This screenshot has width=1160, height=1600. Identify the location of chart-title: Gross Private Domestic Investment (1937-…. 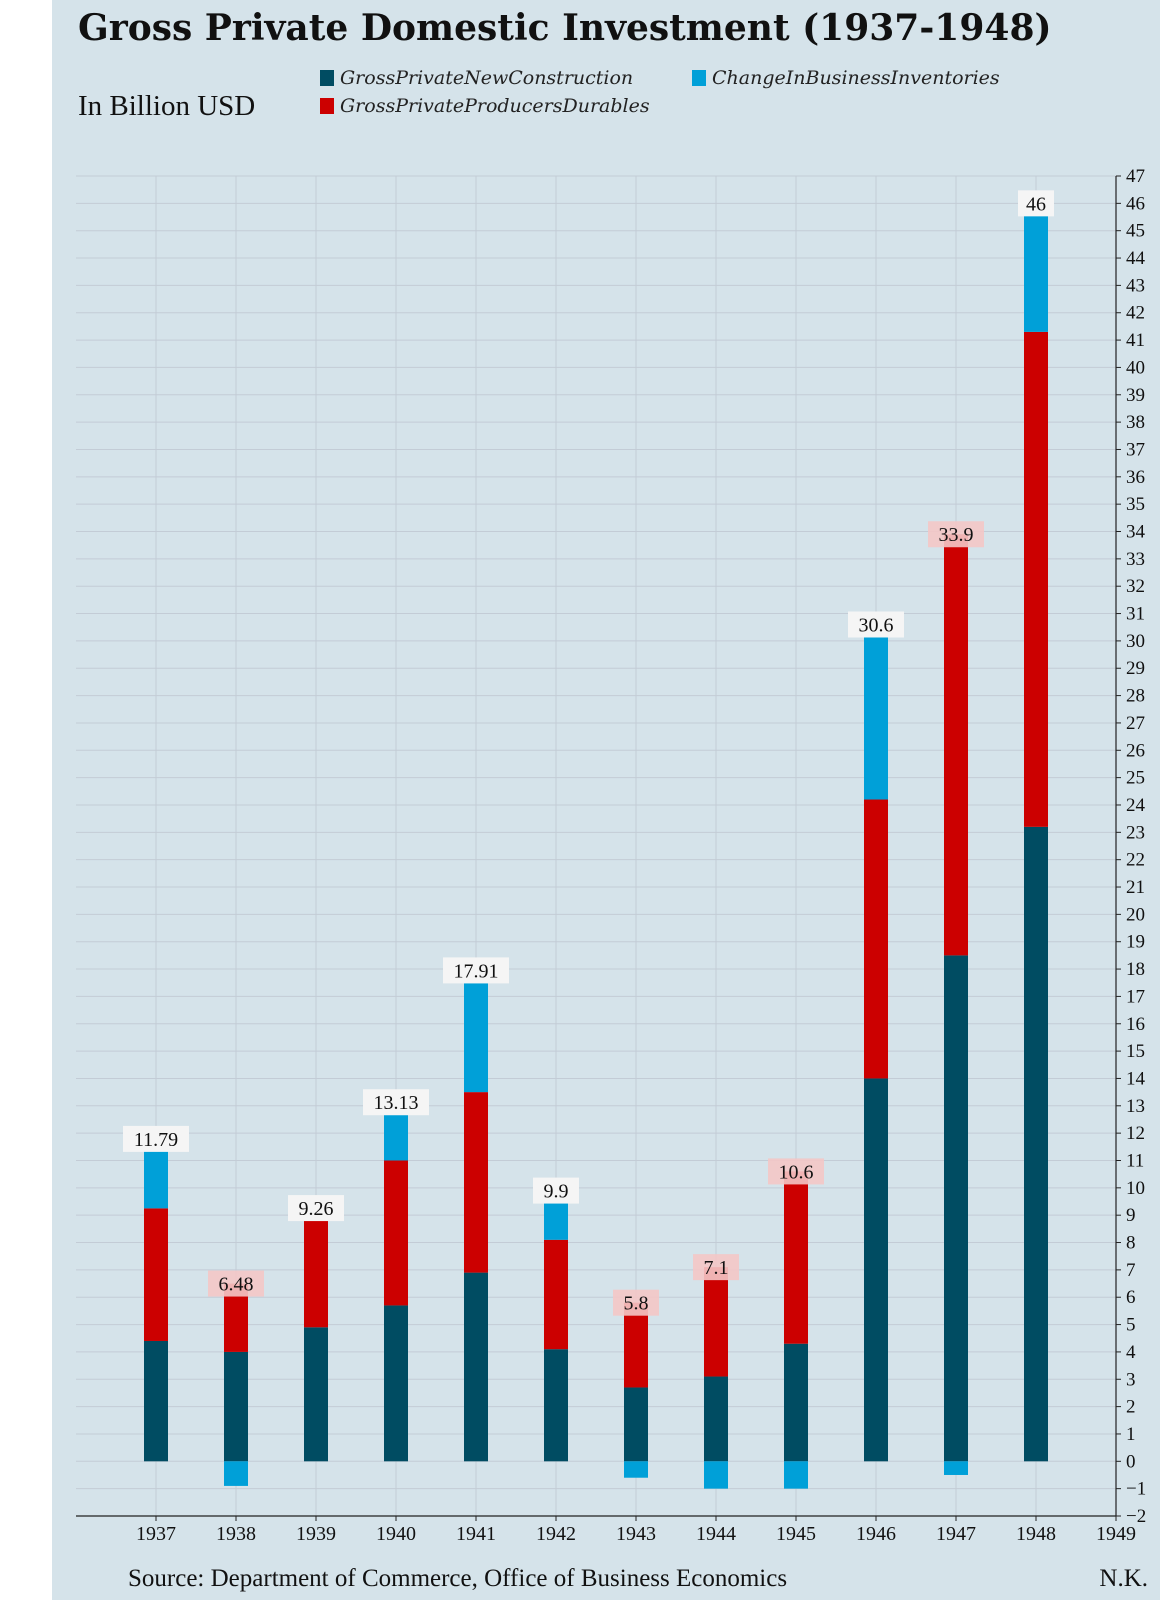
(565, 28).